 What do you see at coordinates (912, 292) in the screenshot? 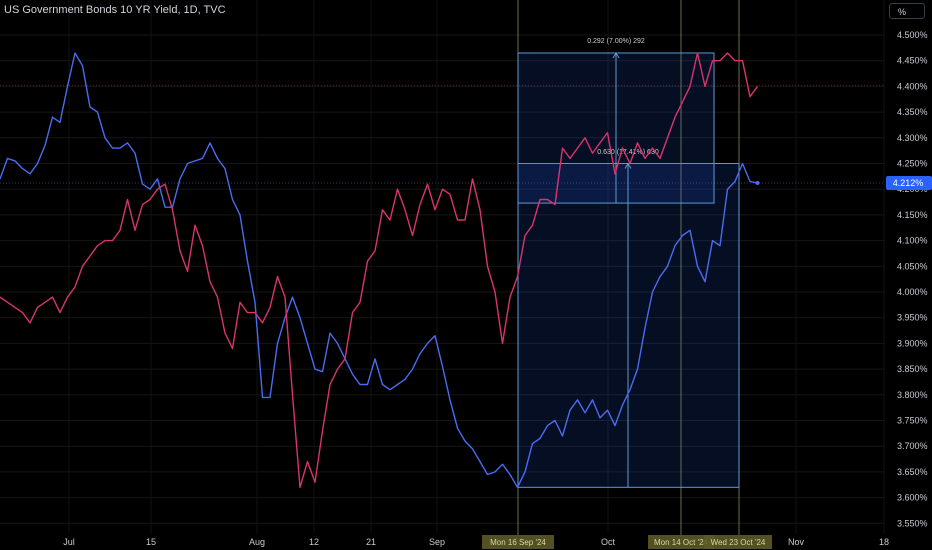
I see `y-tick-label: 4.000%` at bounding box center [912, 292].